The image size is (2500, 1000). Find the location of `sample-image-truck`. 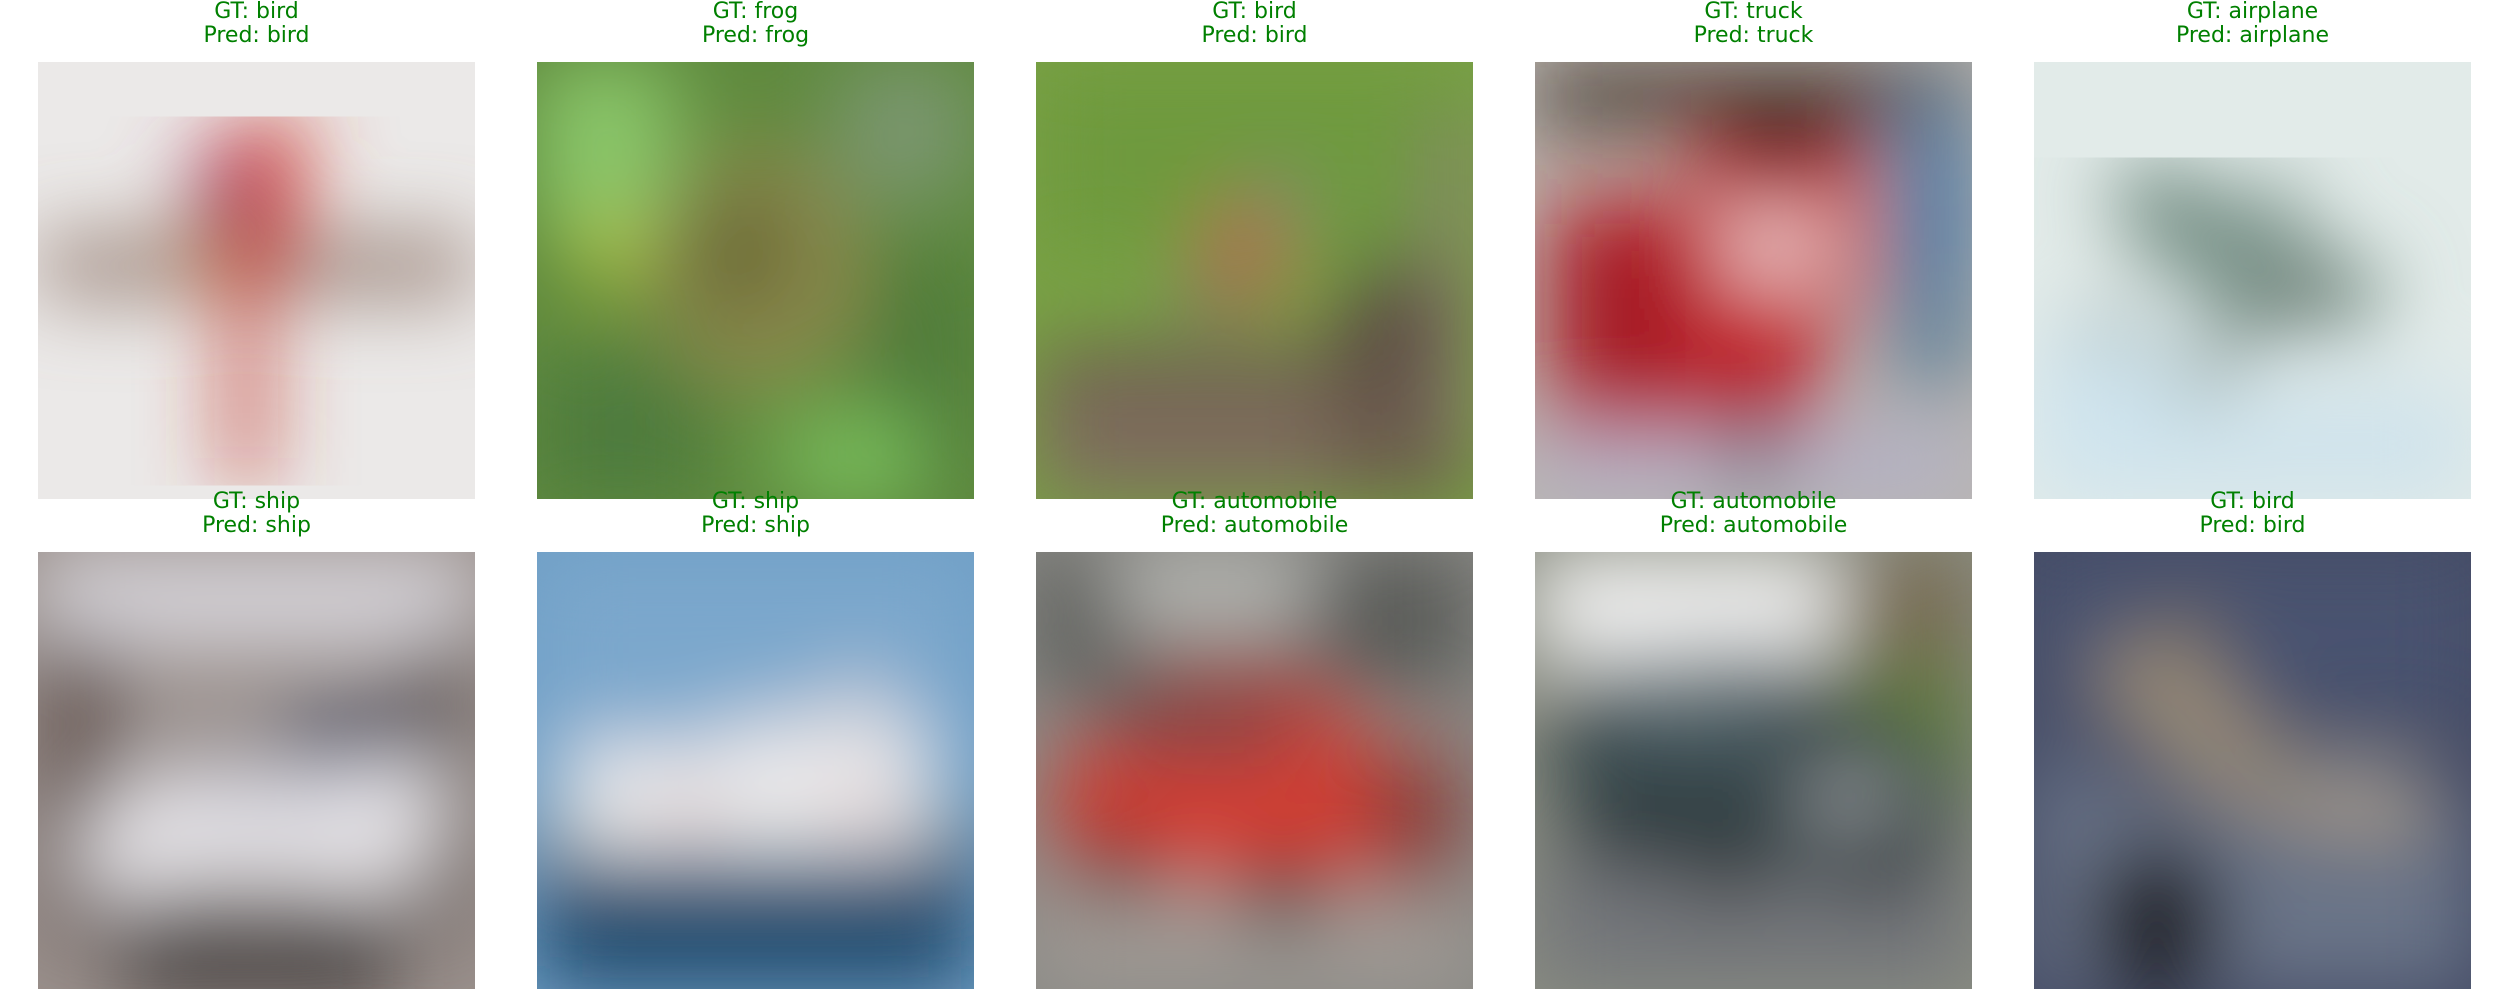

sample-image-truck is located at coordinates (1753, 280).